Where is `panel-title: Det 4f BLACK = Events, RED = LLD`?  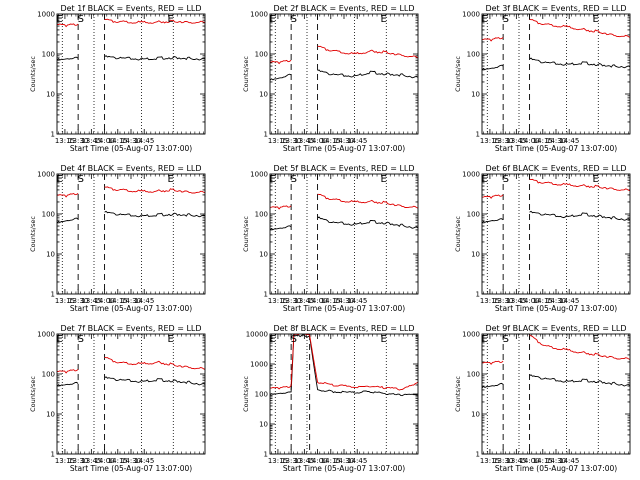
panel-title: Det 4f BLACK = Events, RED = LLD is located at coordinates (130, 168).